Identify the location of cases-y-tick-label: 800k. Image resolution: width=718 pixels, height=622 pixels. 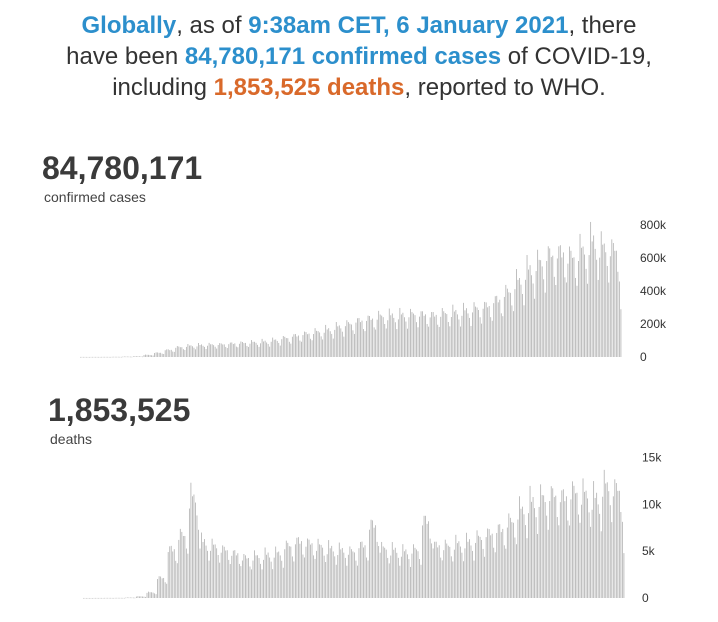
(653, 225).